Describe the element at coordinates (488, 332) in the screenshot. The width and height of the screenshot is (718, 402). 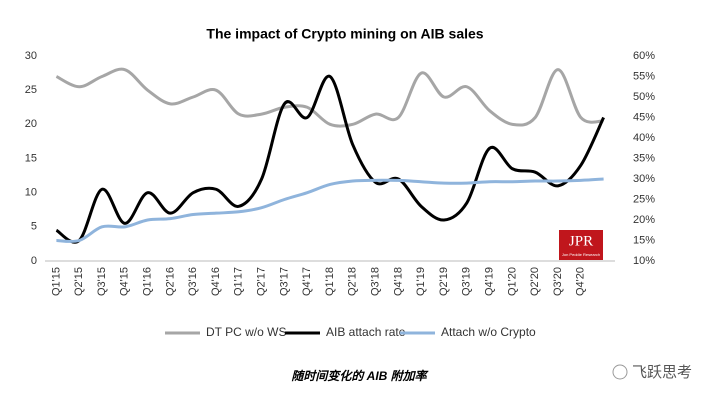
I see `legend-label: Attach w/o Crypto` at that location.